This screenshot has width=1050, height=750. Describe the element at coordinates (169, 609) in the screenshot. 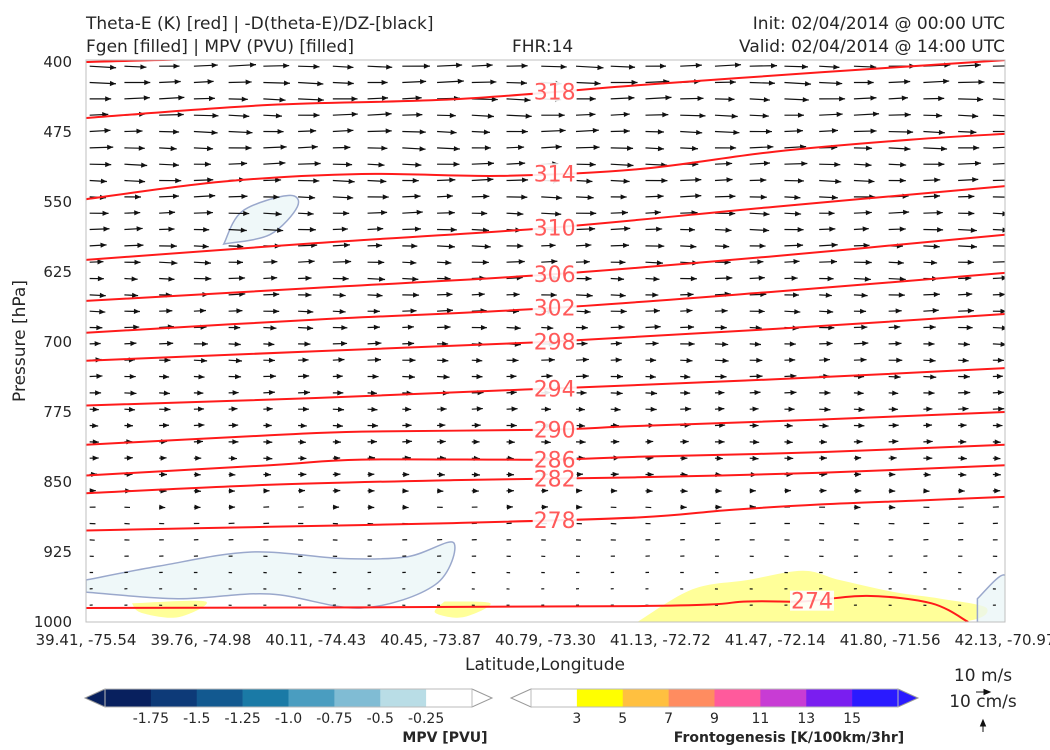

I see `frontogenesis-region` at that location.